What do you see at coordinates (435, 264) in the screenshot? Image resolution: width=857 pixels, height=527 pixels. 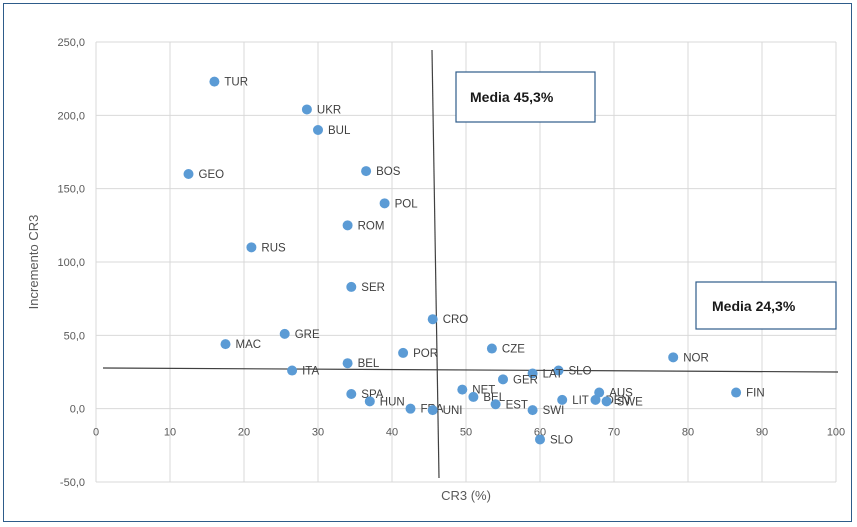 I see `mean-line-vertical` at bounding box center [435, 264].